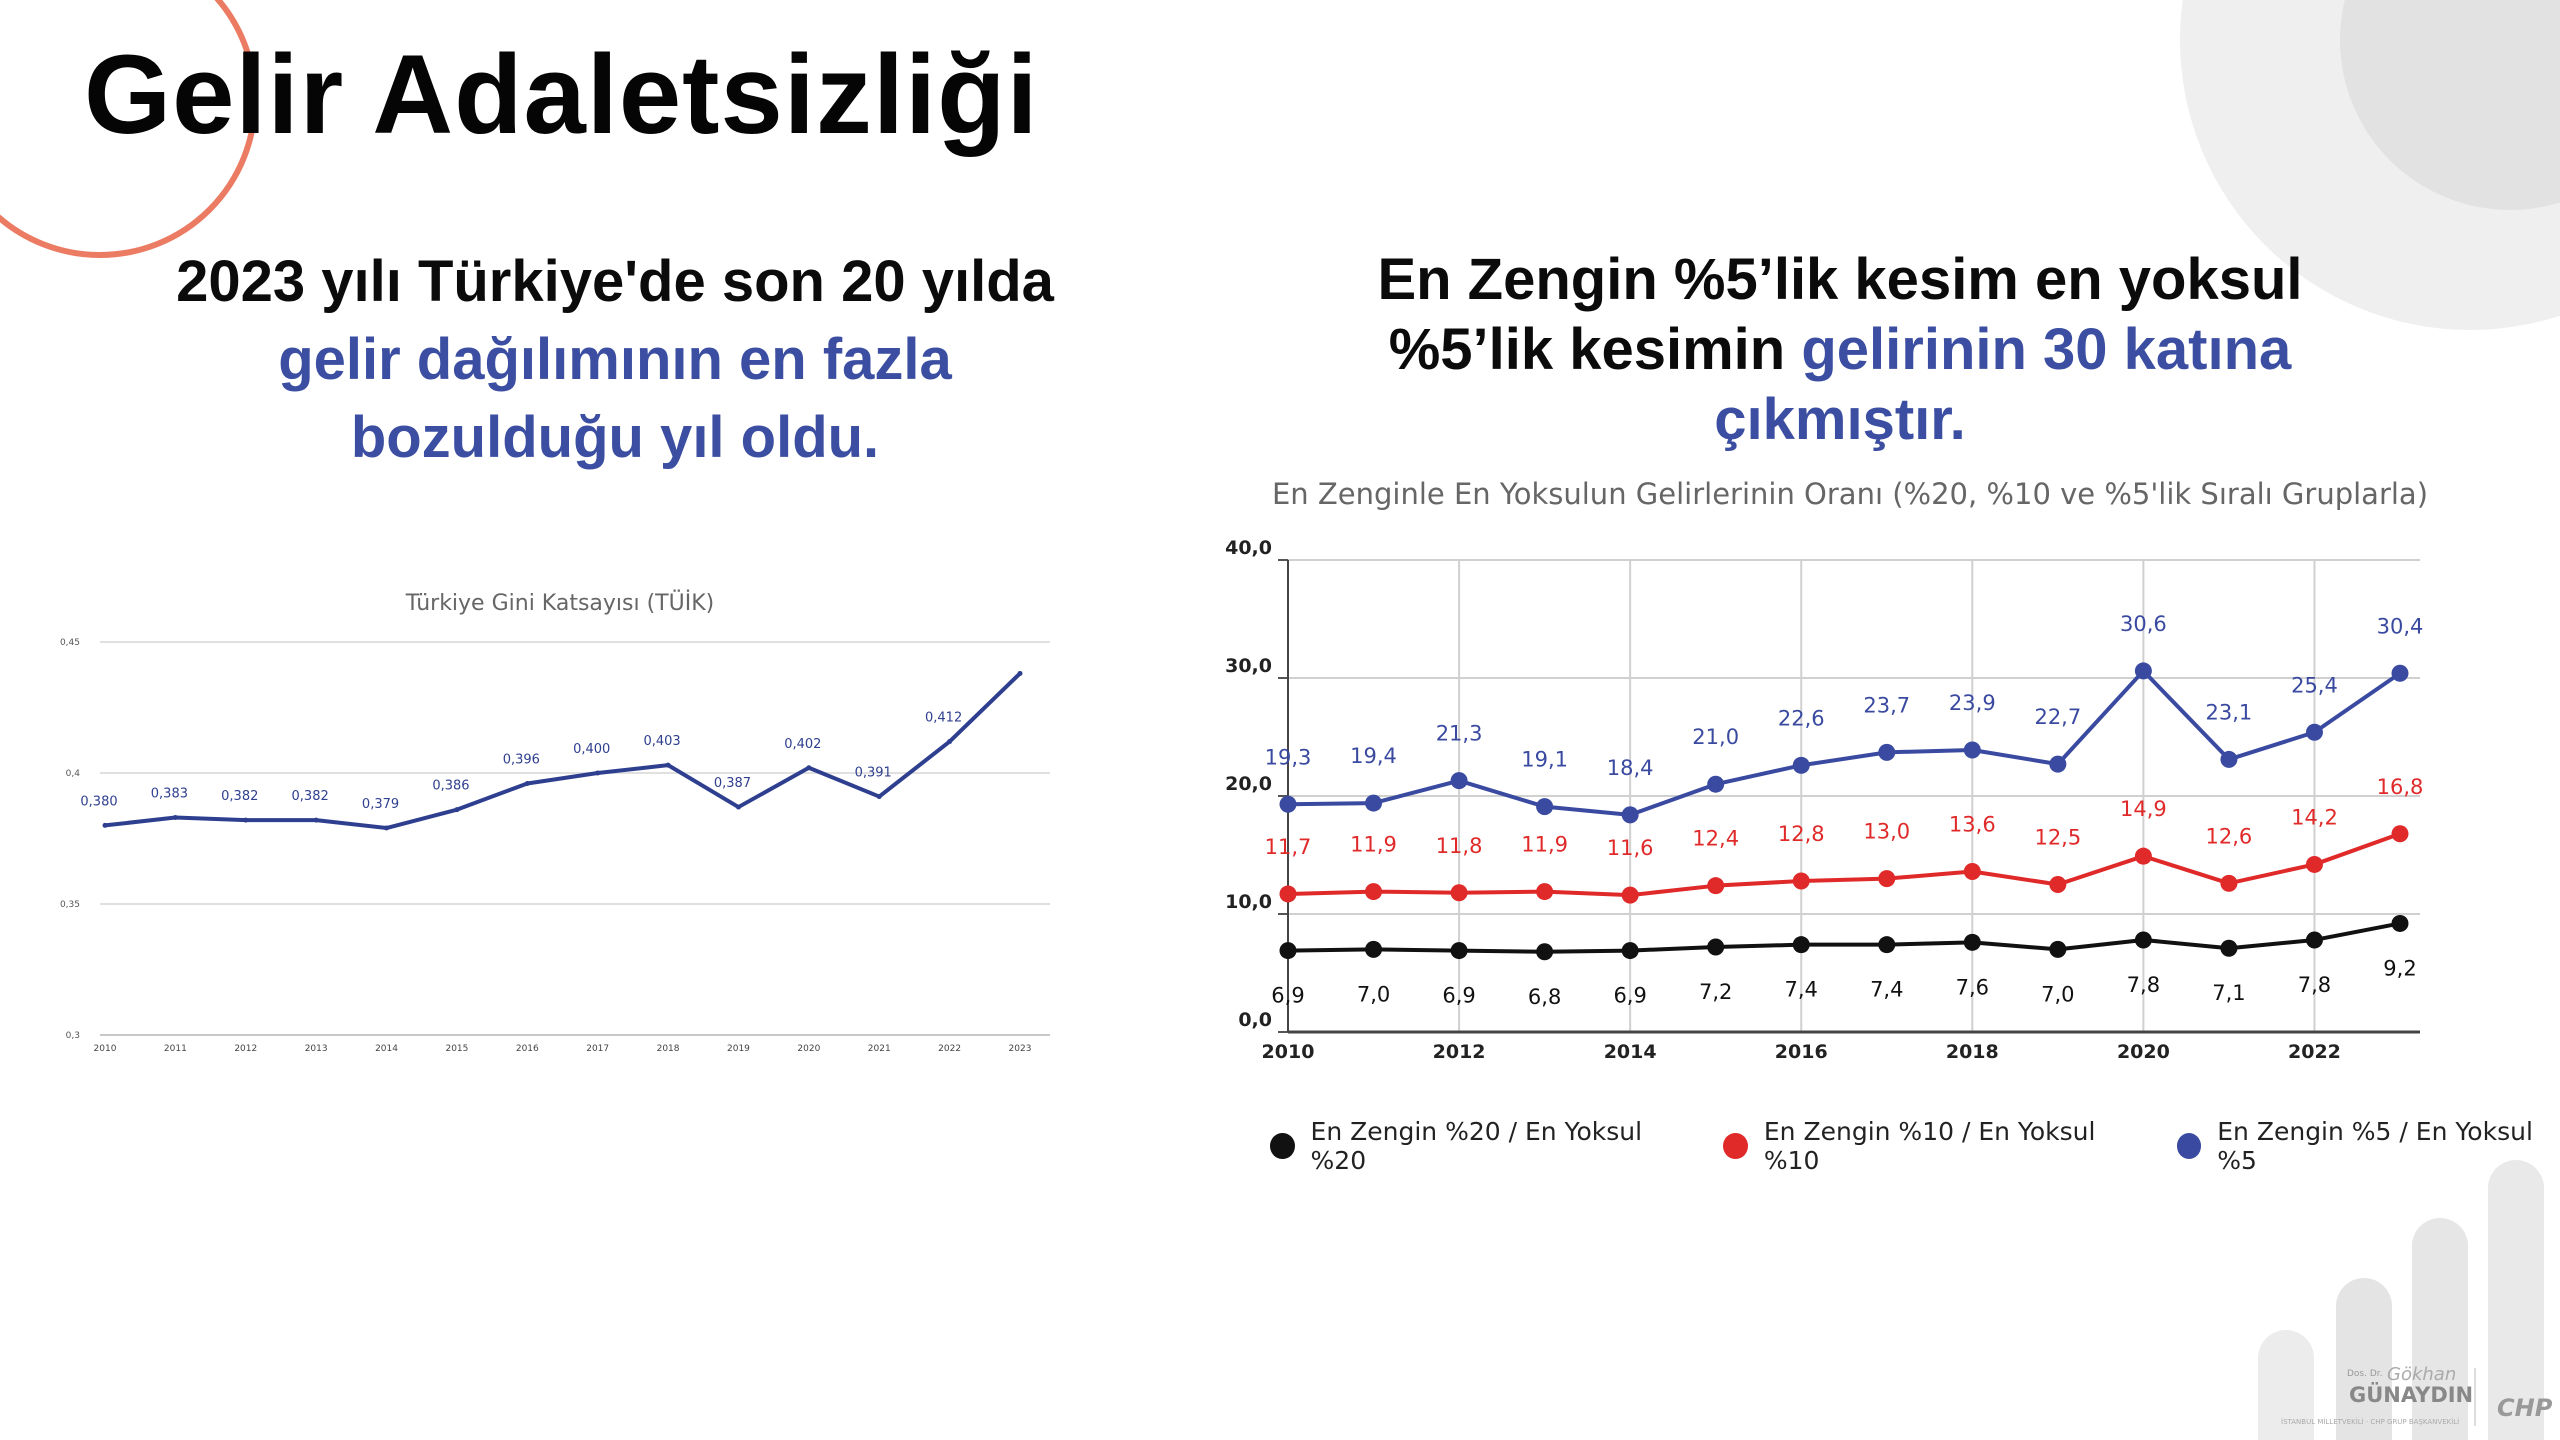 This screenshot has width=2560, height=1440. Describe the element at coordinates (1844, 864) in the screenshot. I see `ratio-series-red-line` at that location.